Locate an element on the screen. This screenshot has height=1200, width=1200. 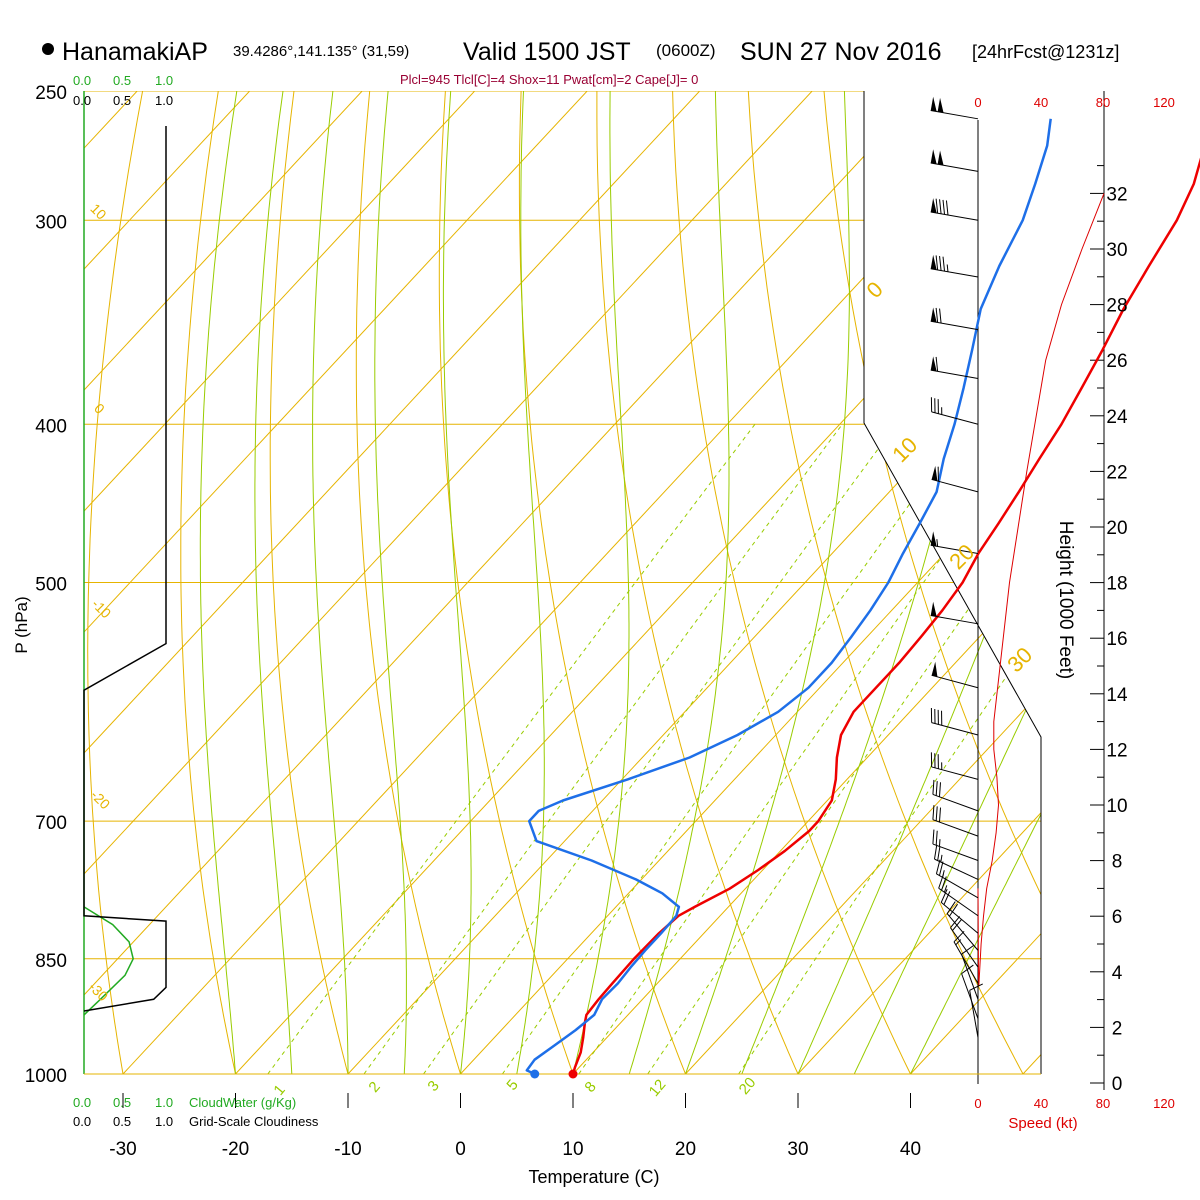
wind-speed-trace is located at coordinates (1041, 589).